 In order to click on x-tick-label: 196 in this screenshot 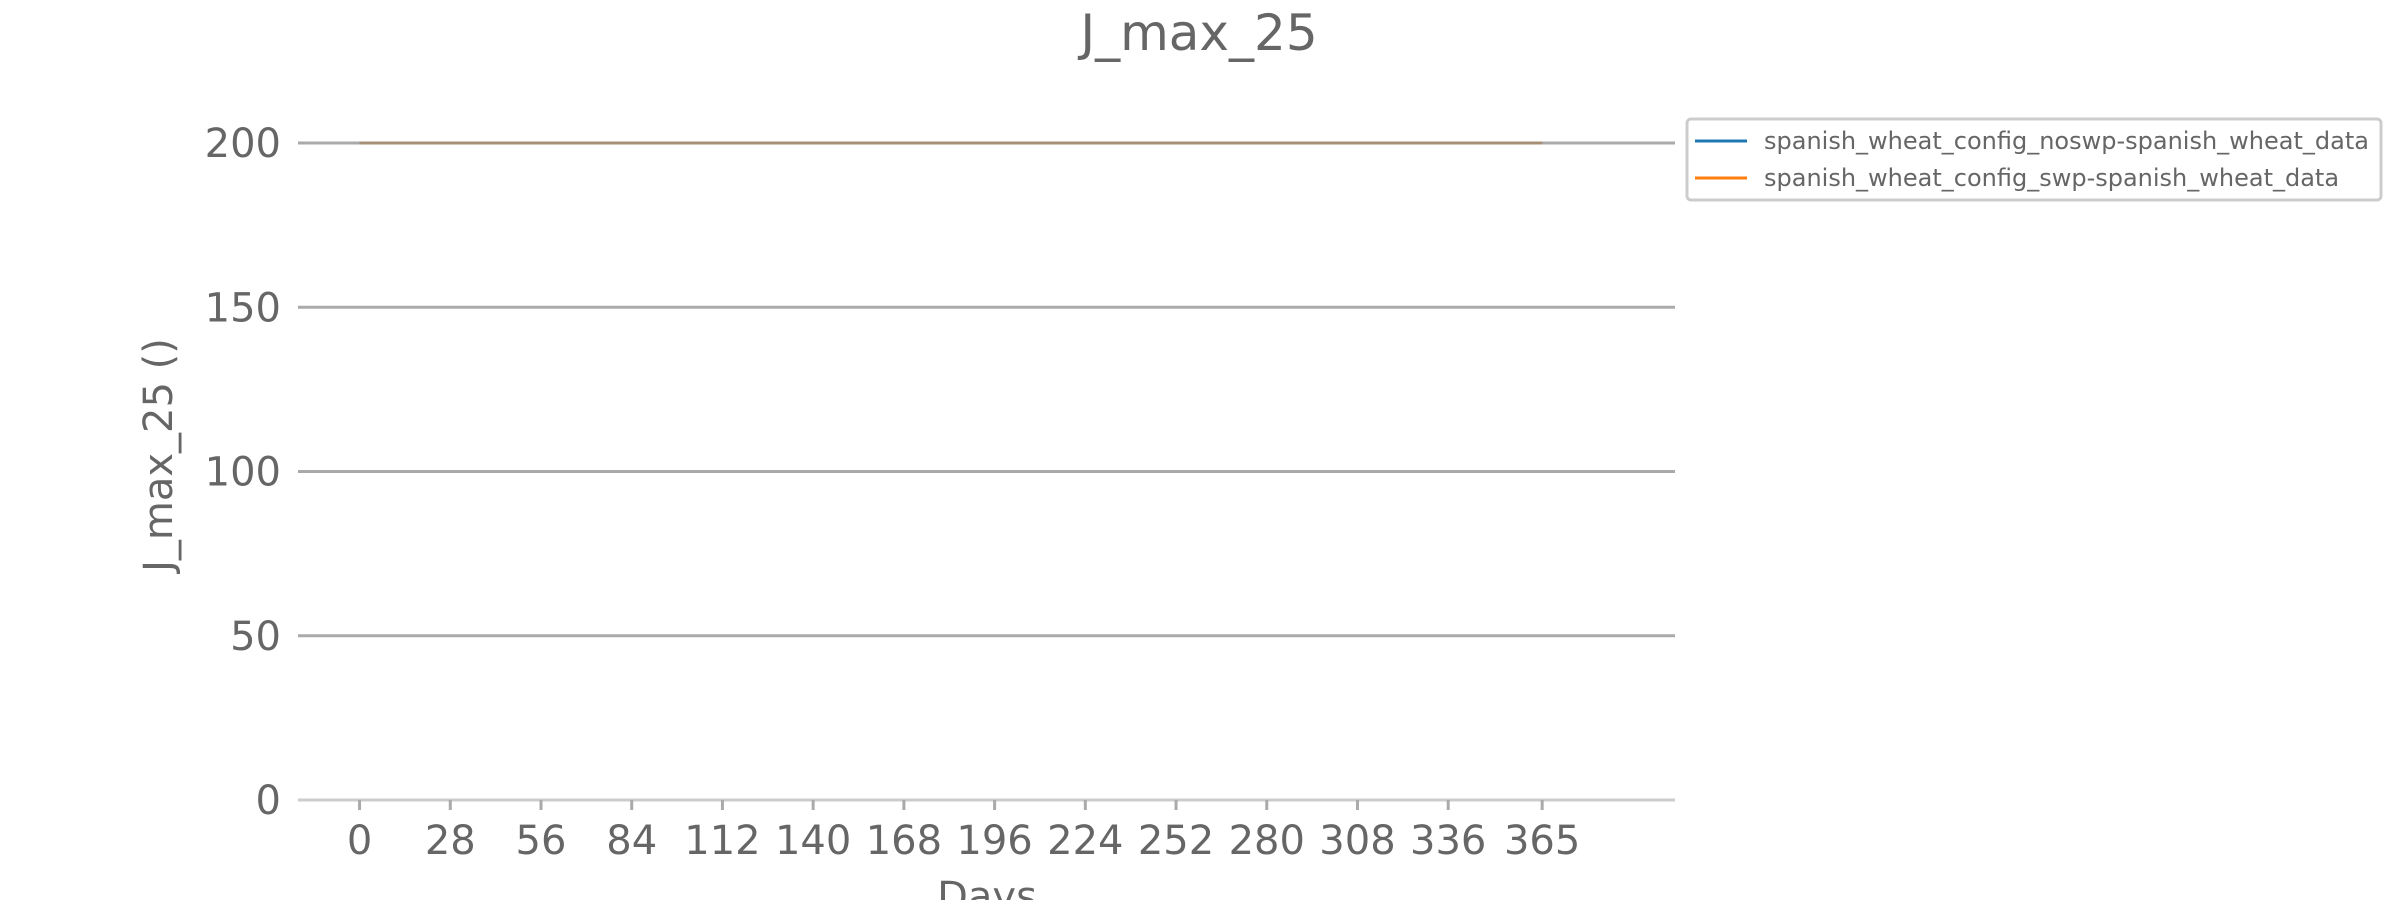, I will do `click(994, 841)`.